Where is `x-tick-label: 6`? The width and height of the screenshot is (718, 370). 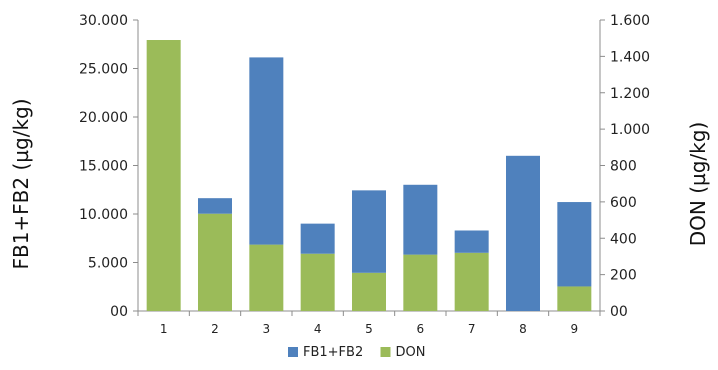
x-tick-label: 6 is located at coordinates (421, 329).